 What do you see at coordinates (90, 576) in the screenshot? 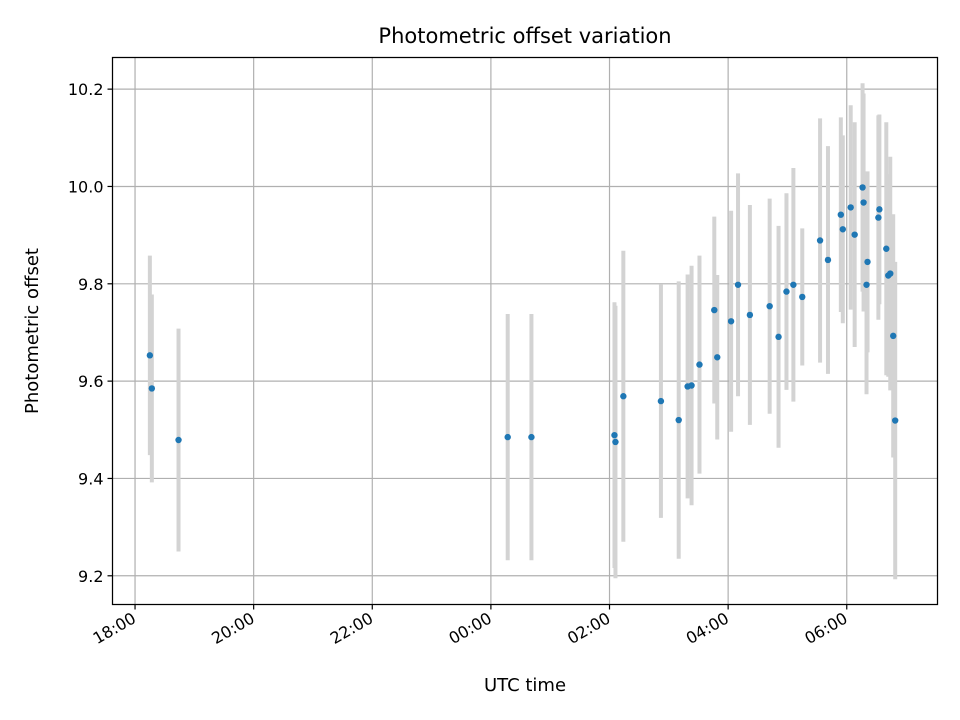
I see `y-tick-label: 9.2` at bounding box center [90, 576].